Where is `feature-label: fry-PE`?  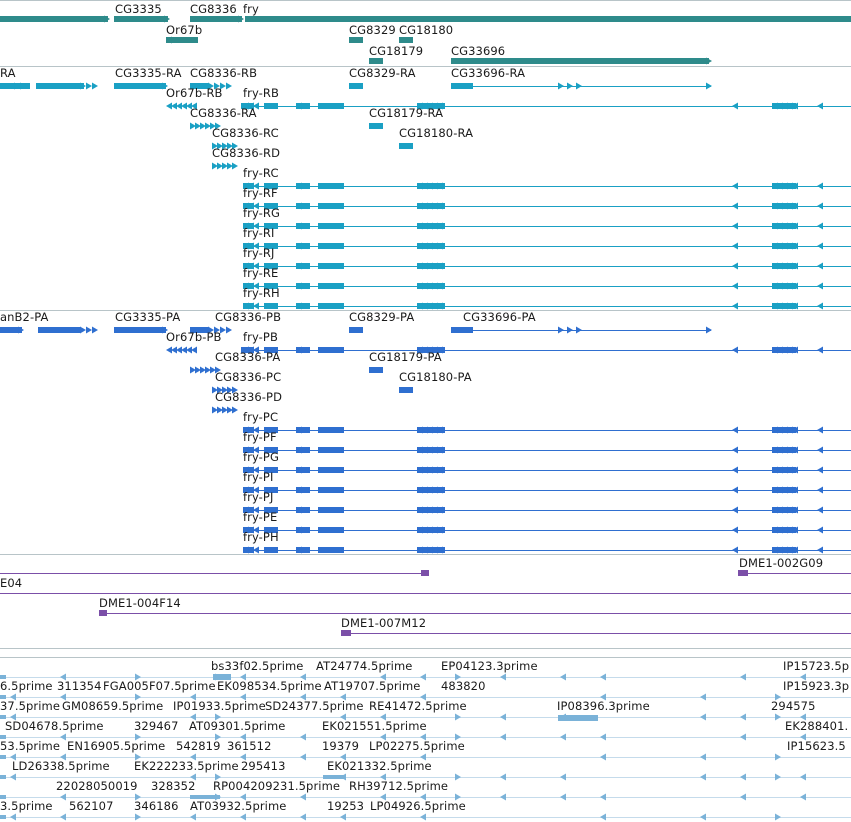 feature-label: fry-PE is located at coordinates (260, 517).